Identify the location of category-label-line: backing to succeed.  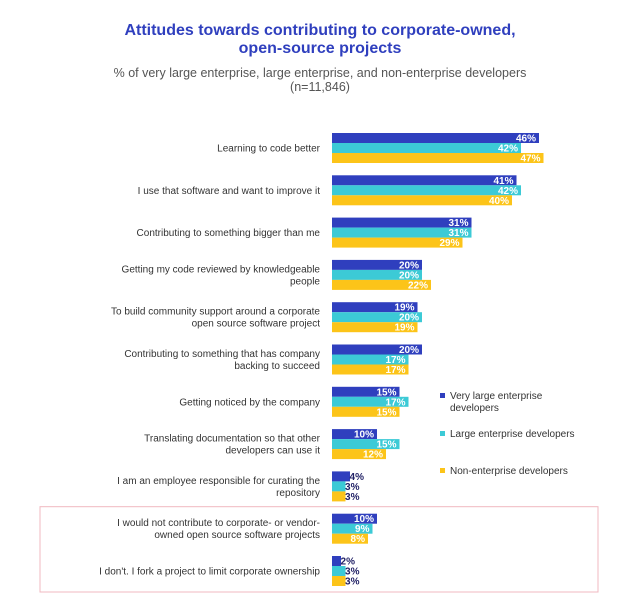
(277, 366).